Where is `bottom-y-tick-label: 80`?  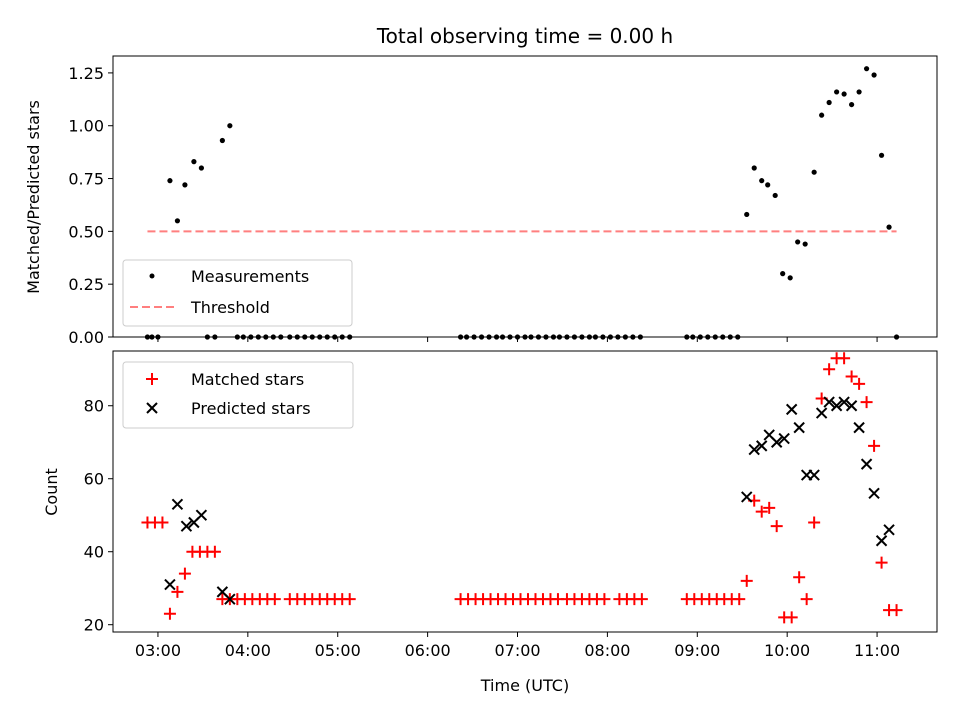
bottom-y-tick-label: 80 is located at coordinates (94, 406).